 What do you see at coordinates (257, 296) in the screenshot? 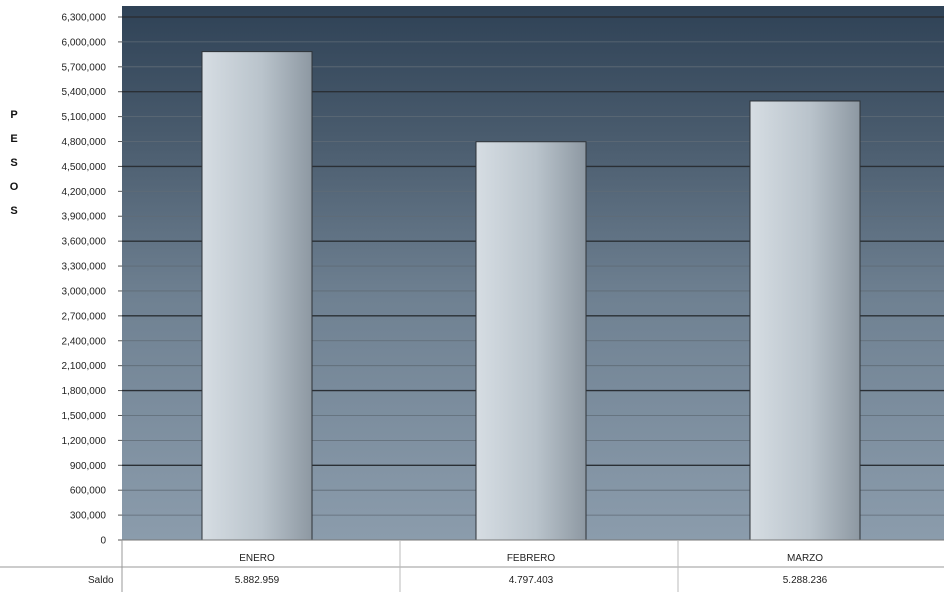
I see `bar-enero` at bounding box center [257, 296].